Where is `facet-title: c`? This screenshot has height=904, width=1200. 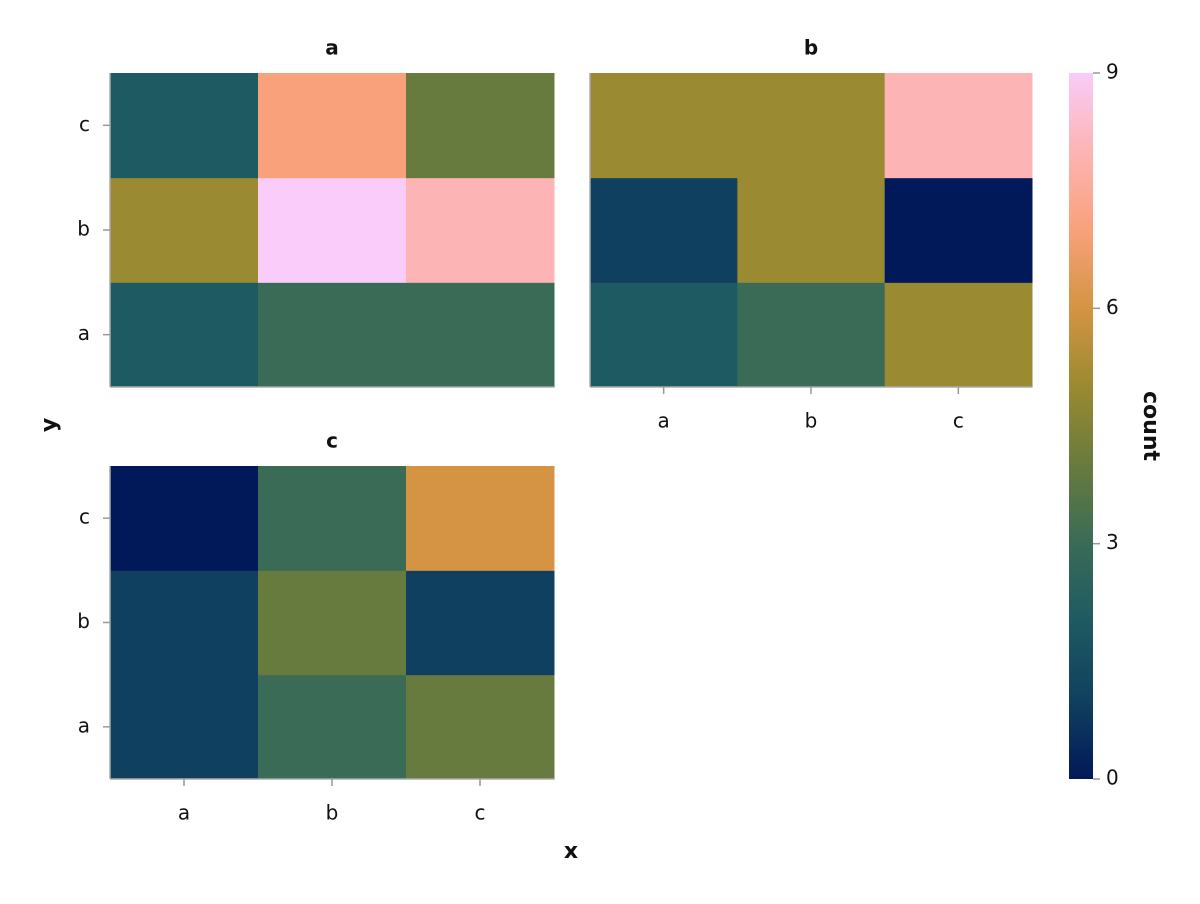
facet-title: c is located at coordinates (332, 441).